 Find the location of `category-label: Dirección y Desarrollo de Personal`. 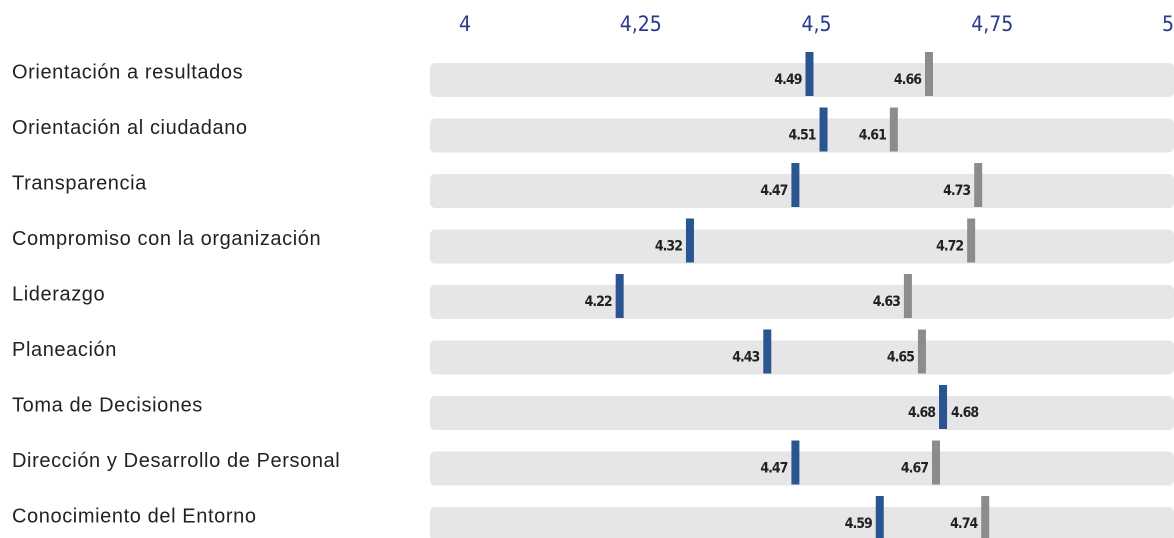

category-label: Dirección y Desarrollo de Personal is located at coordinates (176, 461).